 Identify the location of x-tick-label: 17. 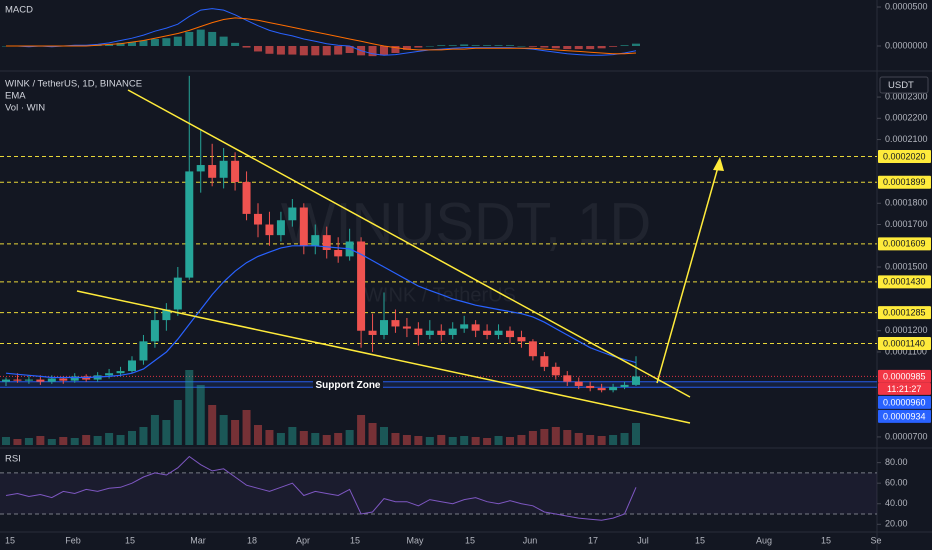
(593, 540).